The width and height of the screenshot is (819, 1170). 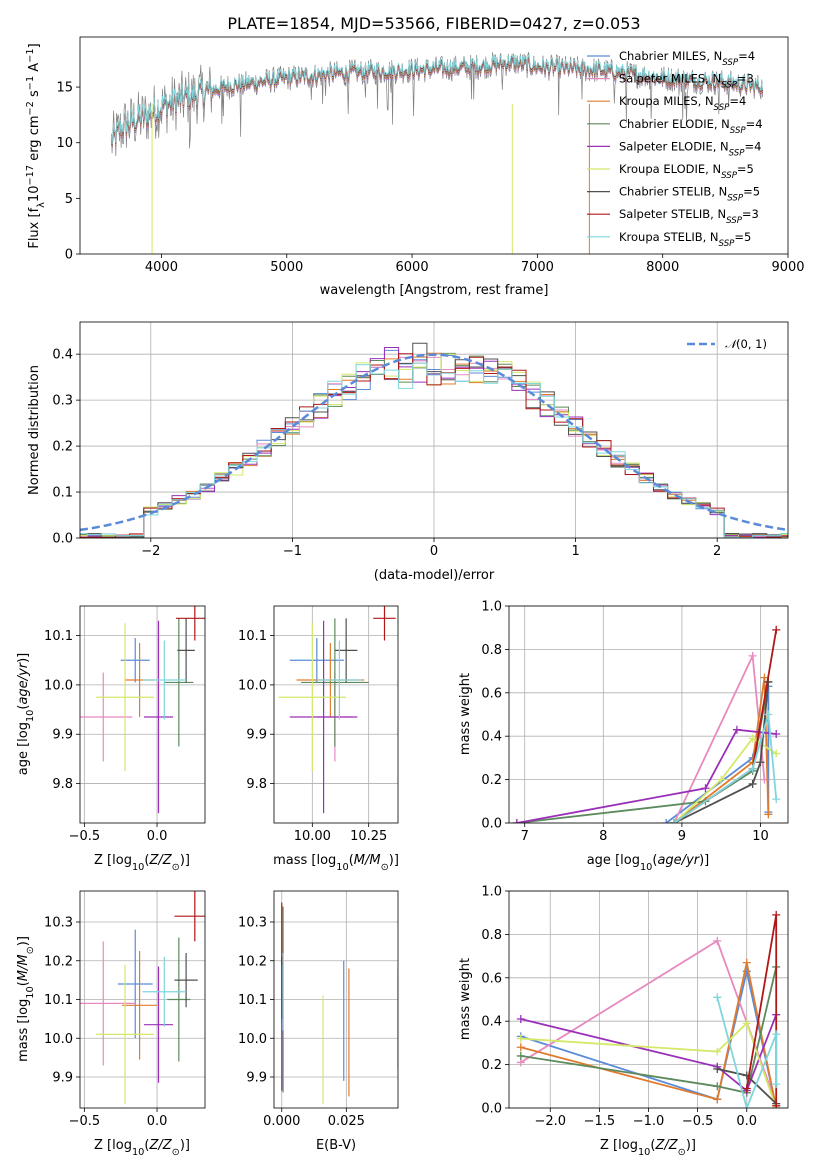 What do you see at coordinates (34, 45) in the screenshot?
I see `label-part: ]` at bounding box center [34, 45].